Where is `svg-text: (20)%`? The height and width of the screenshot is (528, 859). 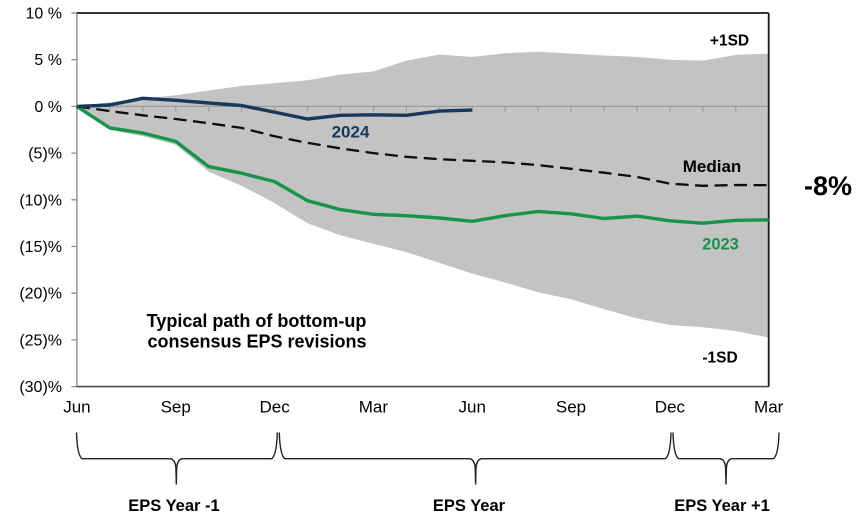 svg-text: (20)% is located at coordinates (40, 294).